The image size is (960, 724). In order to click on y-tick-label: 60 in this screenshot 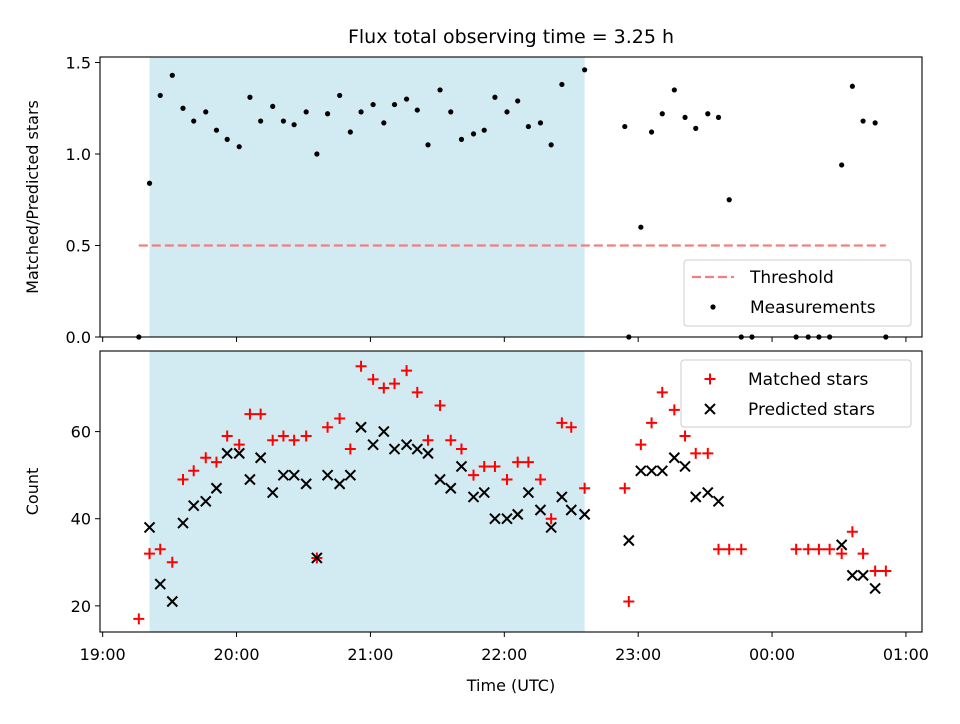, I will do `click(81, 432)`.